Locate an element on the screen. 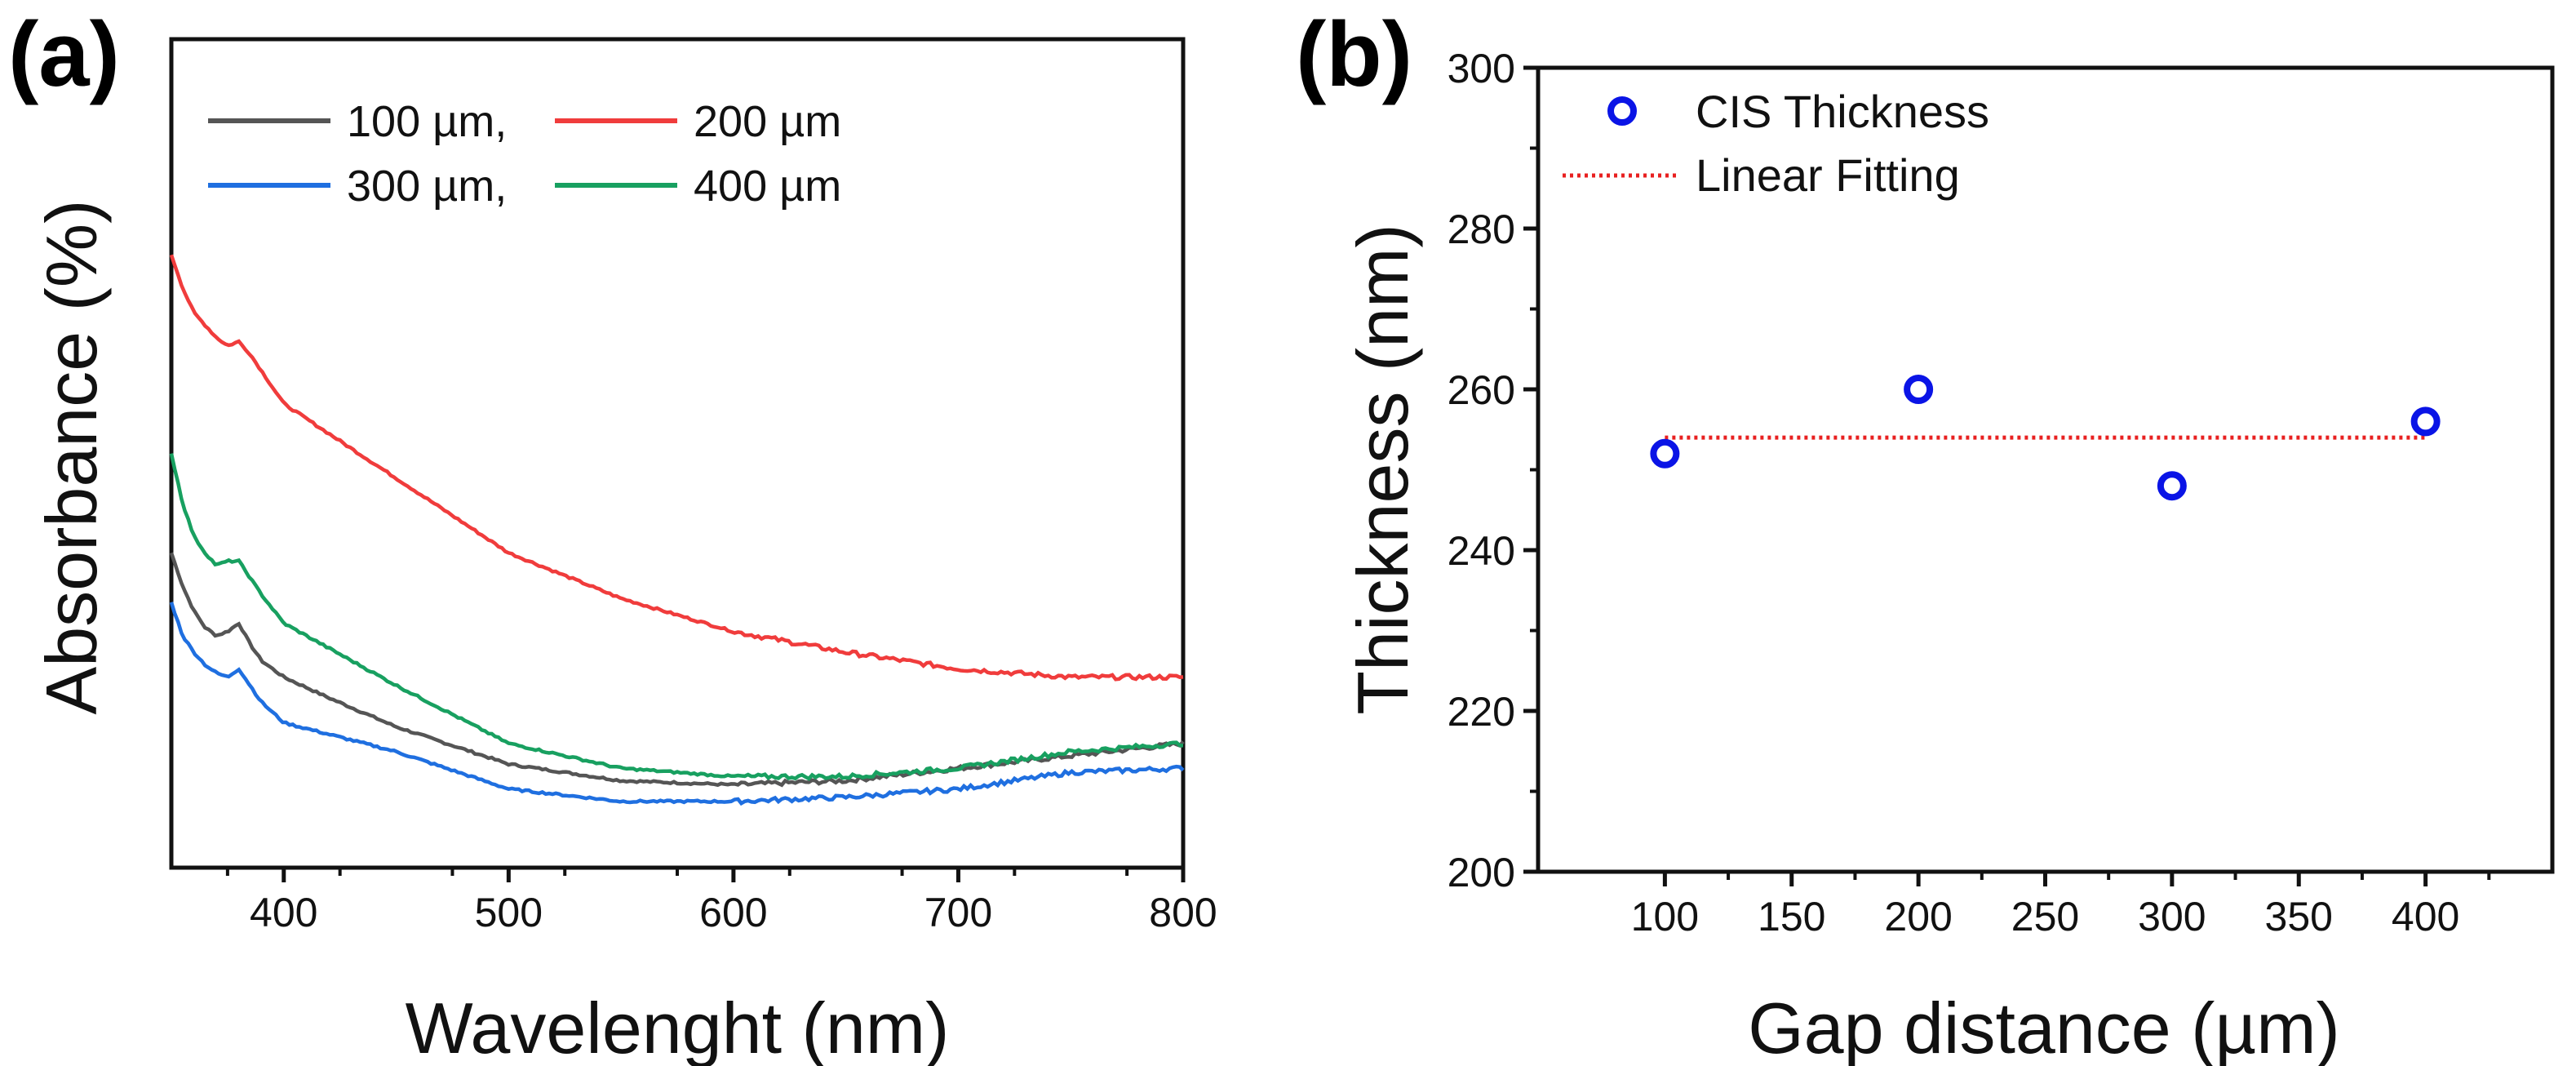 This screenshot has width=2576, height=1066. x-tick-label: 600 is located at coordinates (733, 912).